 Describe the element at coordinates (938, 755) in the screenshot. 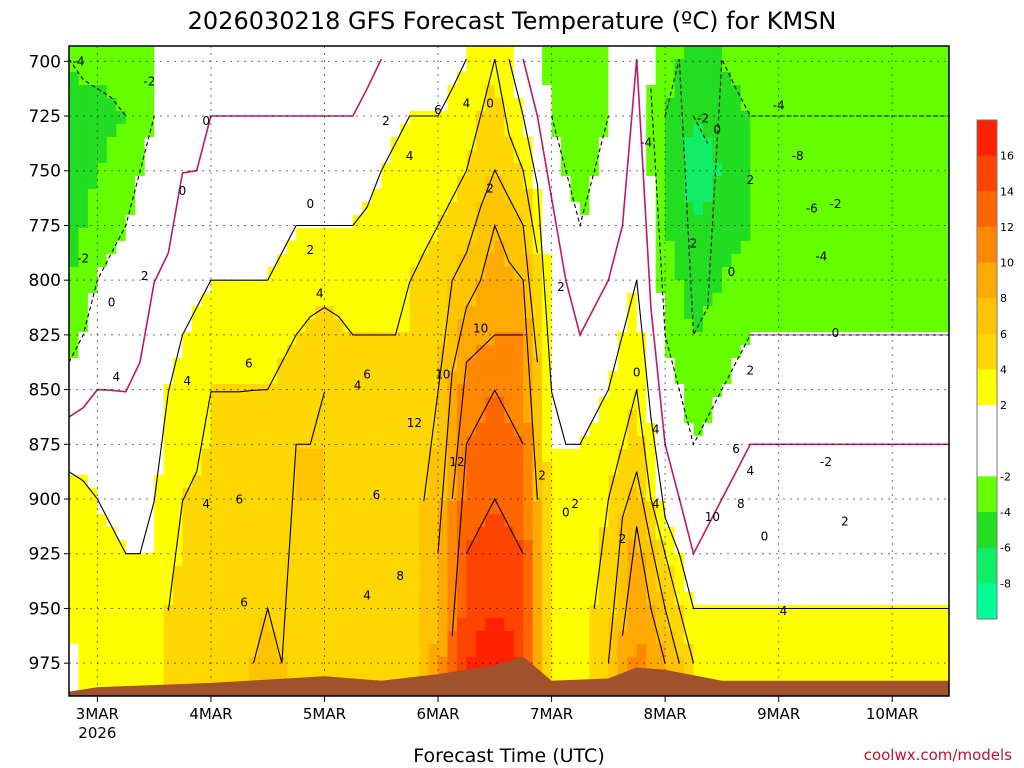

I see `credit-link: coolwx.com/models` at that location.